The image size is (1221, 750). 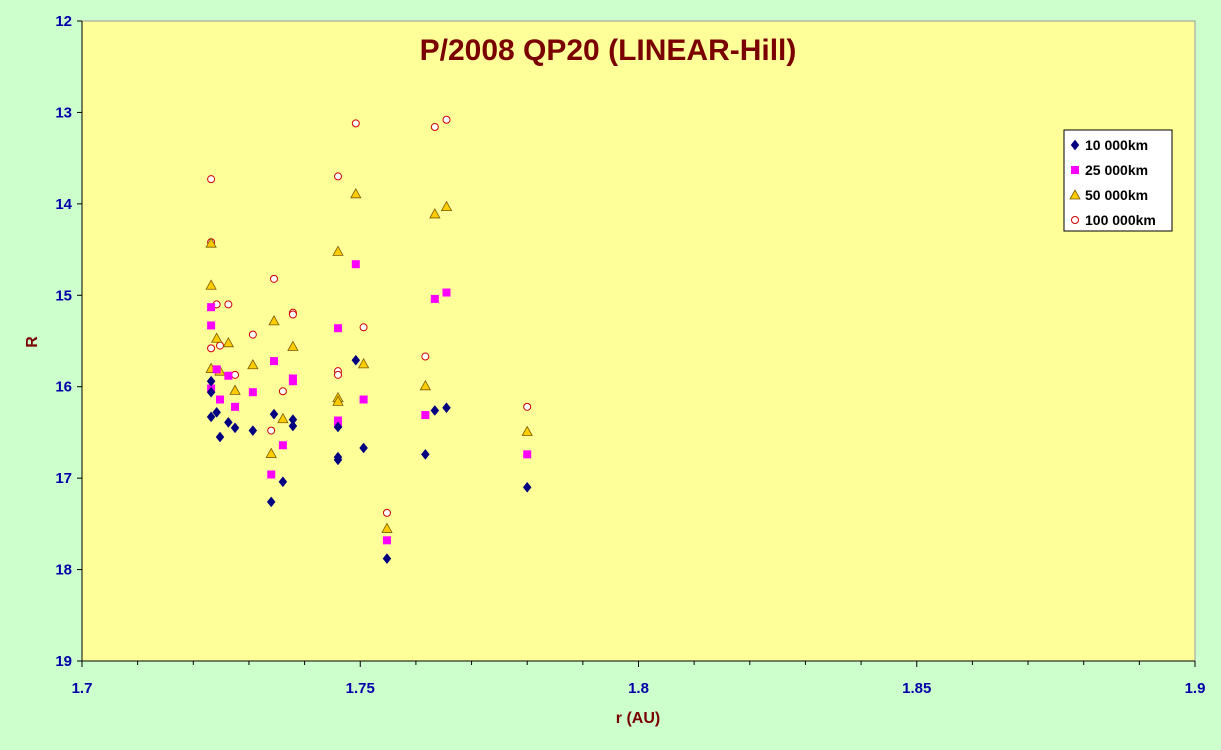 I want to click on y-tick-label: 13, so click(x=63, y=112).